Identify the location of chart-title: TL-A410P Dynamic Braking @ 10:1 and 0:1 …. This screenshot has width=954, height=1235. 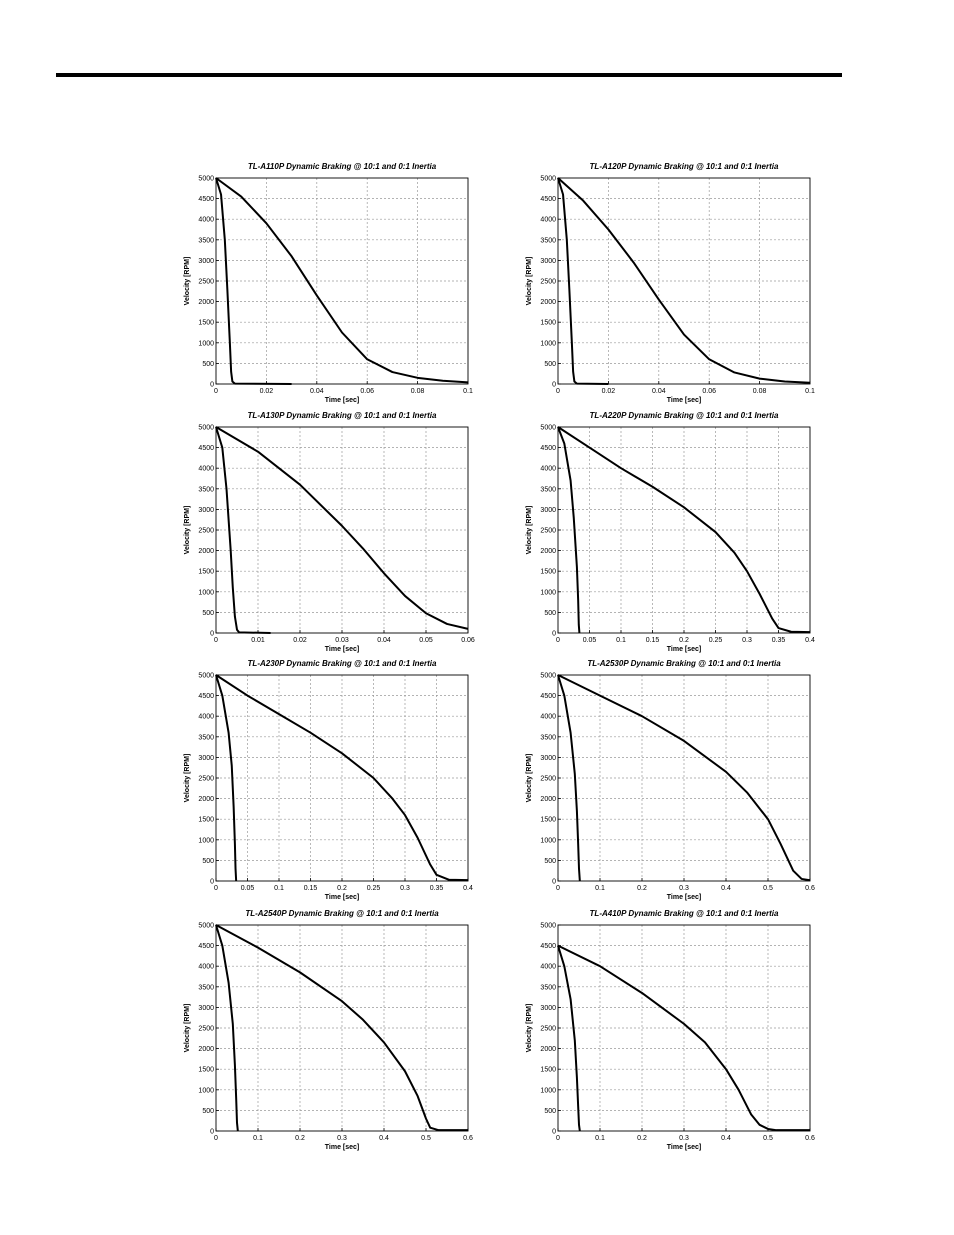
(684, 913).